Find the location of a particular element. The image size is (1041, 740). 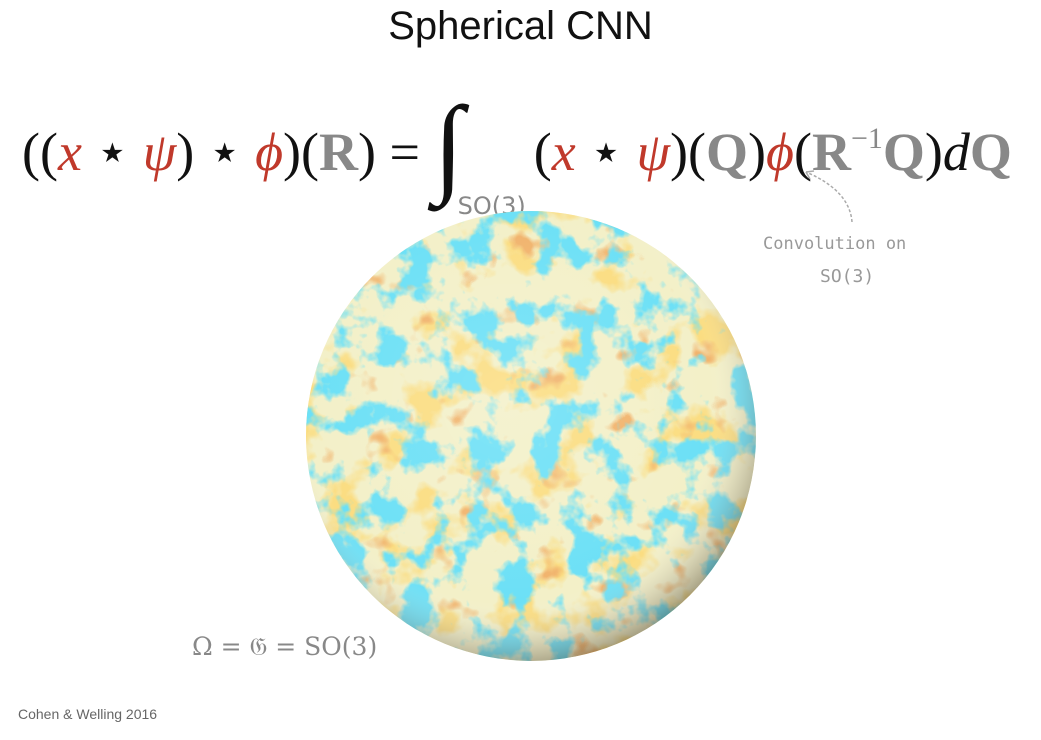

sphere-label: Ω = 𝔊 = SO(3) is located at coordinates (285, 646).